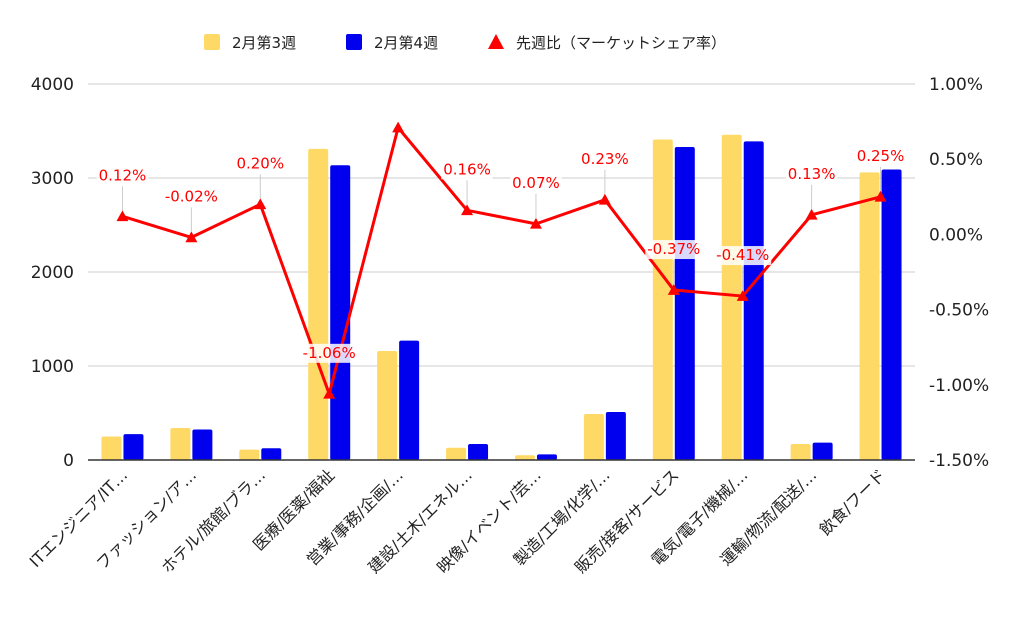 The width and height of the screenshot is (1024, 633). I want to click on left-y-axis: 0 1000 2000 3000 4000, so click(52, 273).